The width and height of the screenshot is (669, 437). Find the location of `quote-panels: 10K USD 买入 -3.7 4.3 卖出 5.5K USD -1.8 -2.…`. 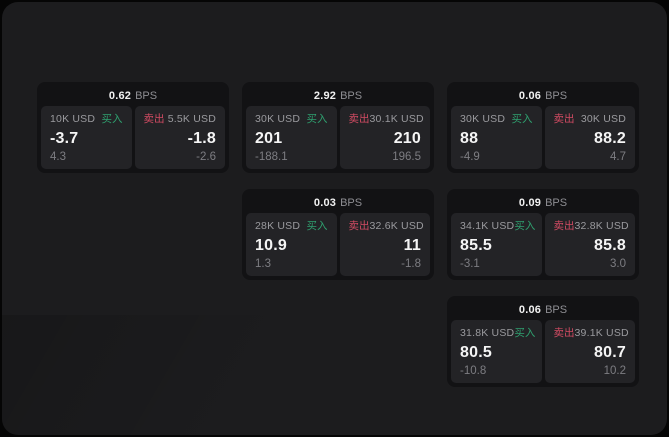

quote-panels: 10K USD 买入 -3.7 4.3 卖出 5.5K USD -1.8 -2.… is located at coordinates (133, 137).